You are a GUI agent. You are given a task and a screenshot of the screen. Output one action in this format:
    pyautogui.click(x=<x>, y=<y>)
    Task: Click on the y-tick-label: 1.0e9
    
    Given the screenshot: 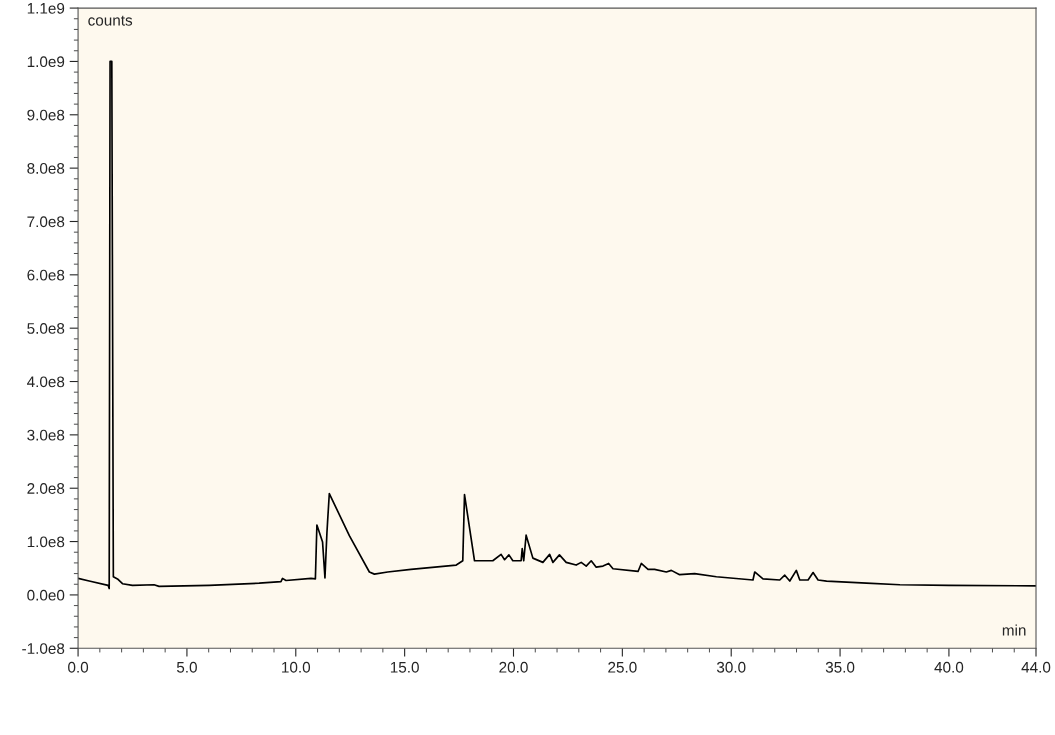 What is the action you would take?
    pyautogui.click(x=46, y=62)
    